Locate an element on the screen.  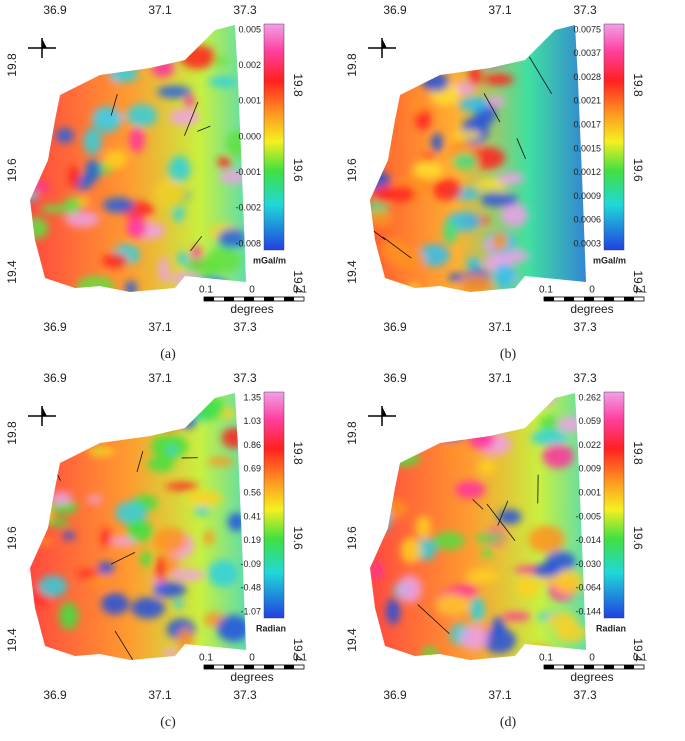
colorbar-label: -0.008 is located at coordinates (248, 243).